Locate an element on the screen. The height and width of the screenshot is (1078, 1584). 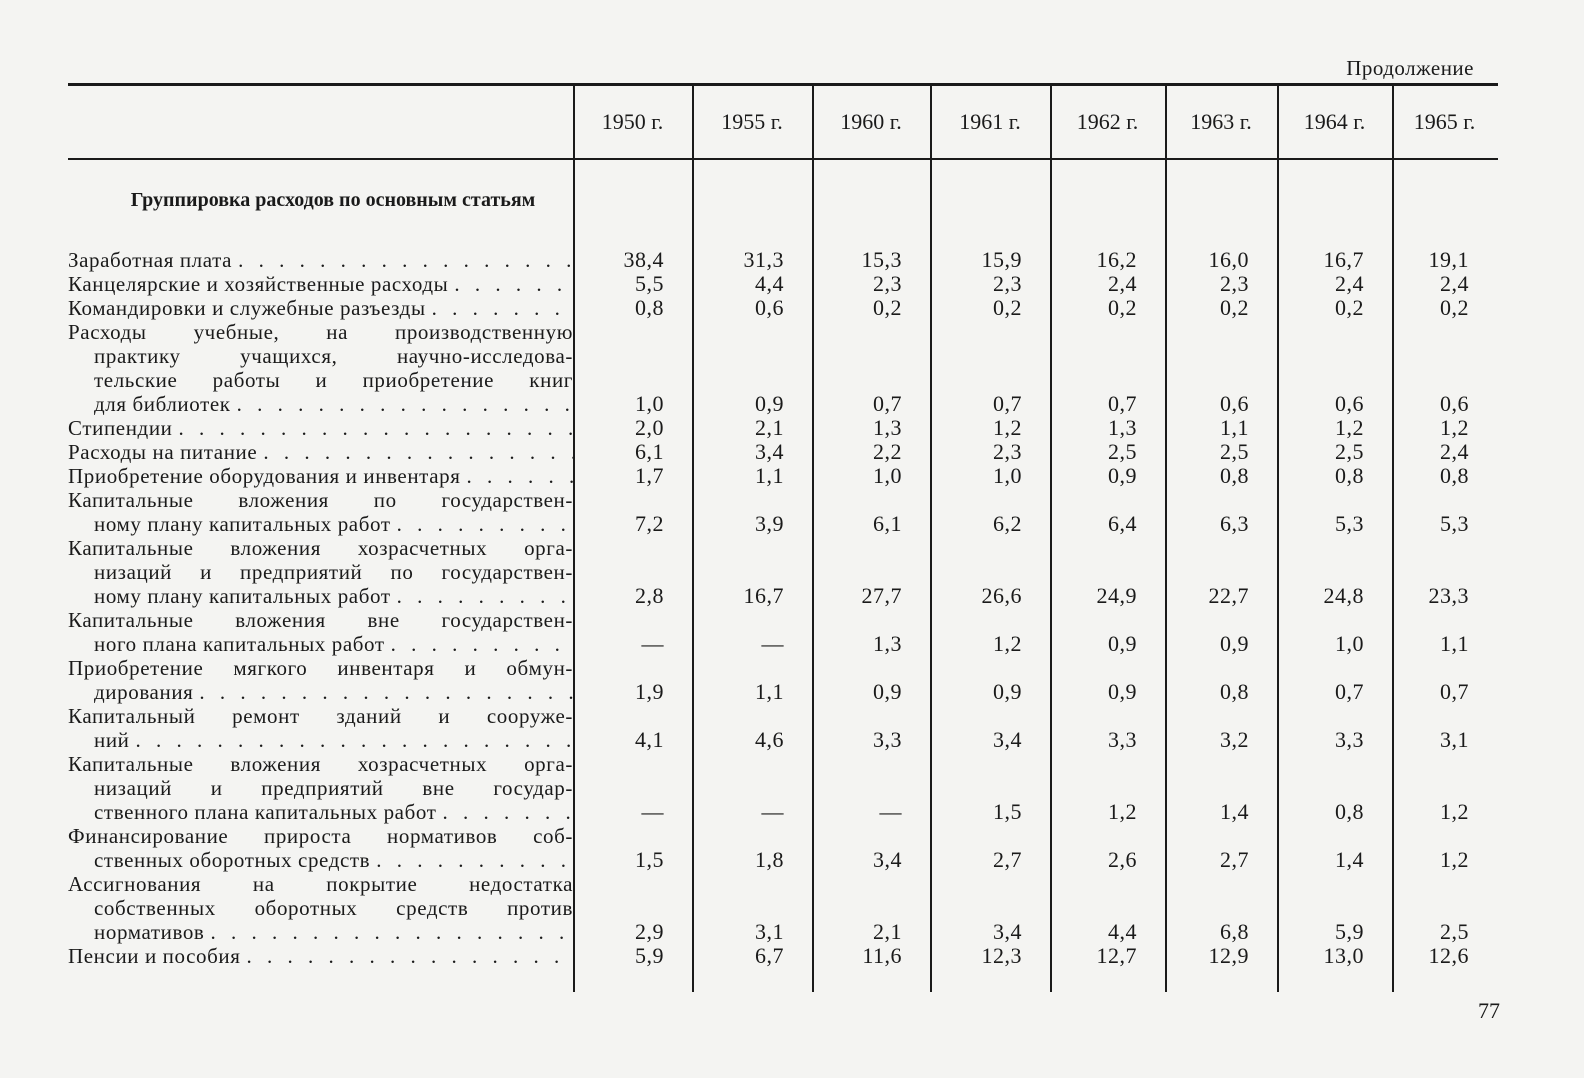
table-row: Стипендии 2,0 2,1 1,3 1,2 1,3 1,1 1,2 1,2 is located at coordinates (783, 428).